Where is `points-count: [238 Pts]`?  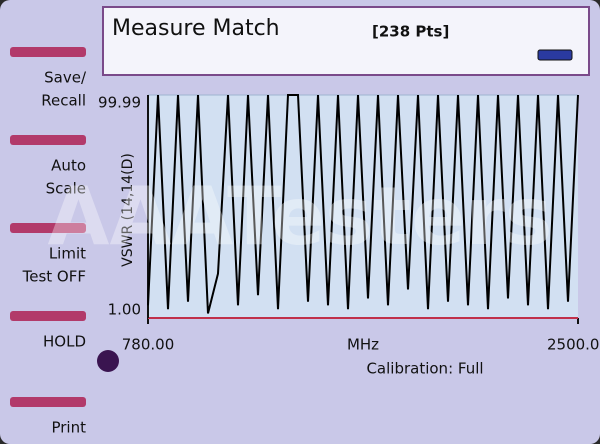
points-count: [238 Pts] is located at coordinates (410, 32).